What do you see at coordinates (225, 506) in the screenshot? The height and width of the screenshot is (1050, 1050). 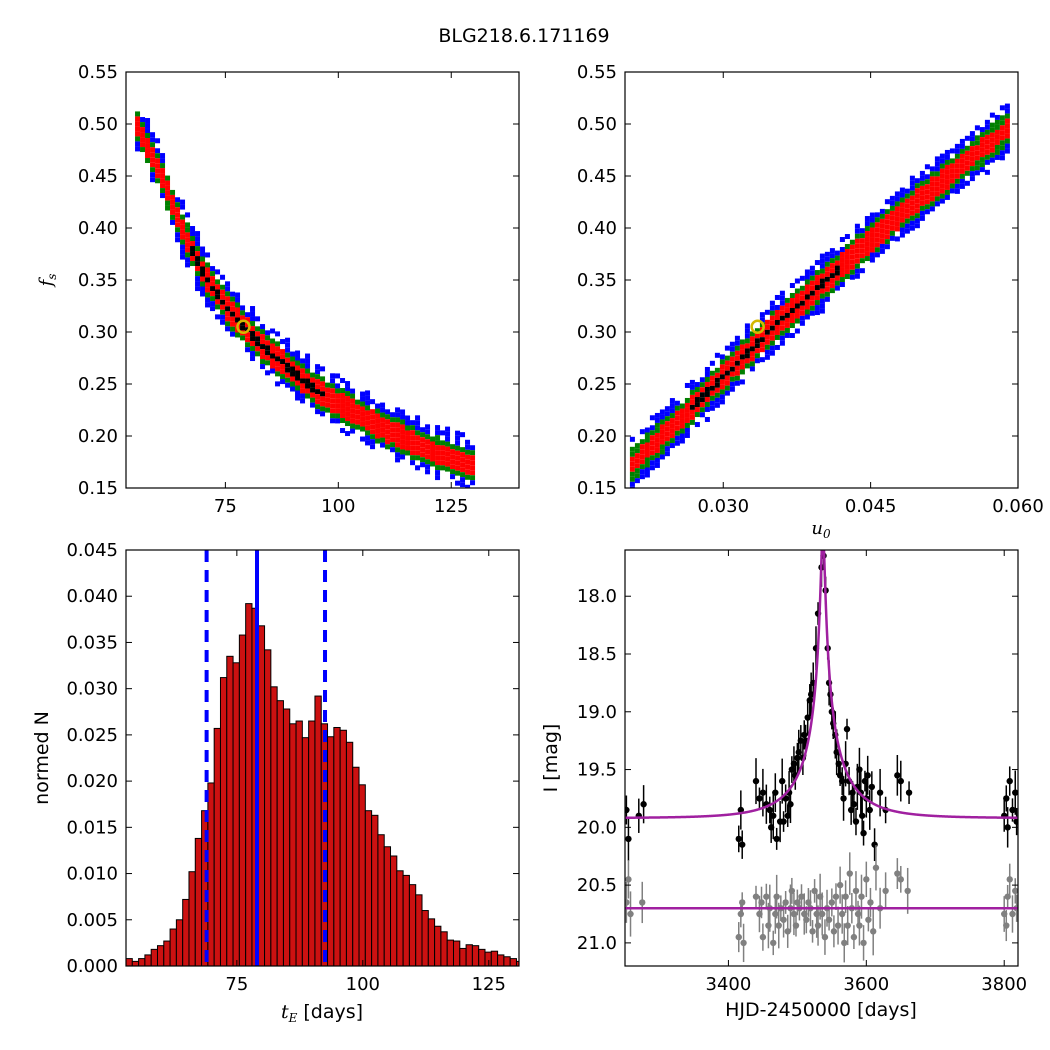 I see `x-tick-label: 75` at bounding box center [225, 506].